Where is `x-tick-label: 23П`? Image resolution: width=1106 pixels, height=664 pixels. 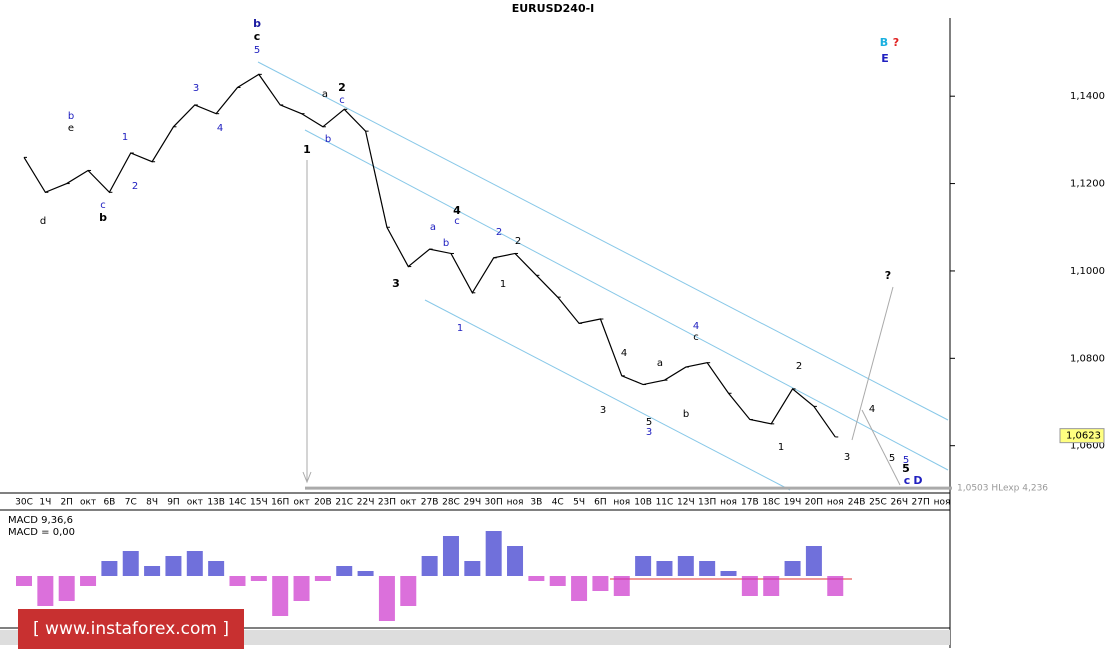
x-tick-label: 23П is located at coordinates (387, 503).